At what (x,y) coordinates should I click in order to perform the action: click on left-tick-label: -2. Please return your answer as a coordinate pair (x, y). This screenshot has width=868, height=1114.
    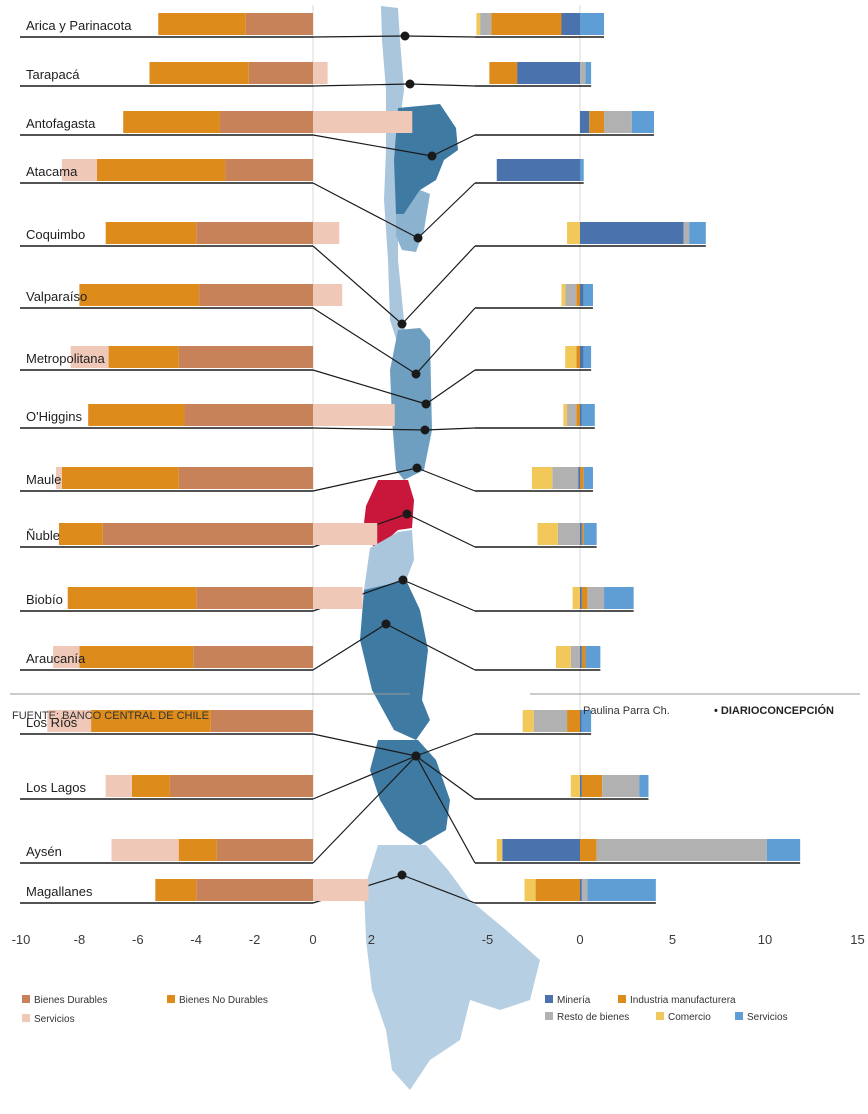
    Looking at the image, I should click on (255, 939).